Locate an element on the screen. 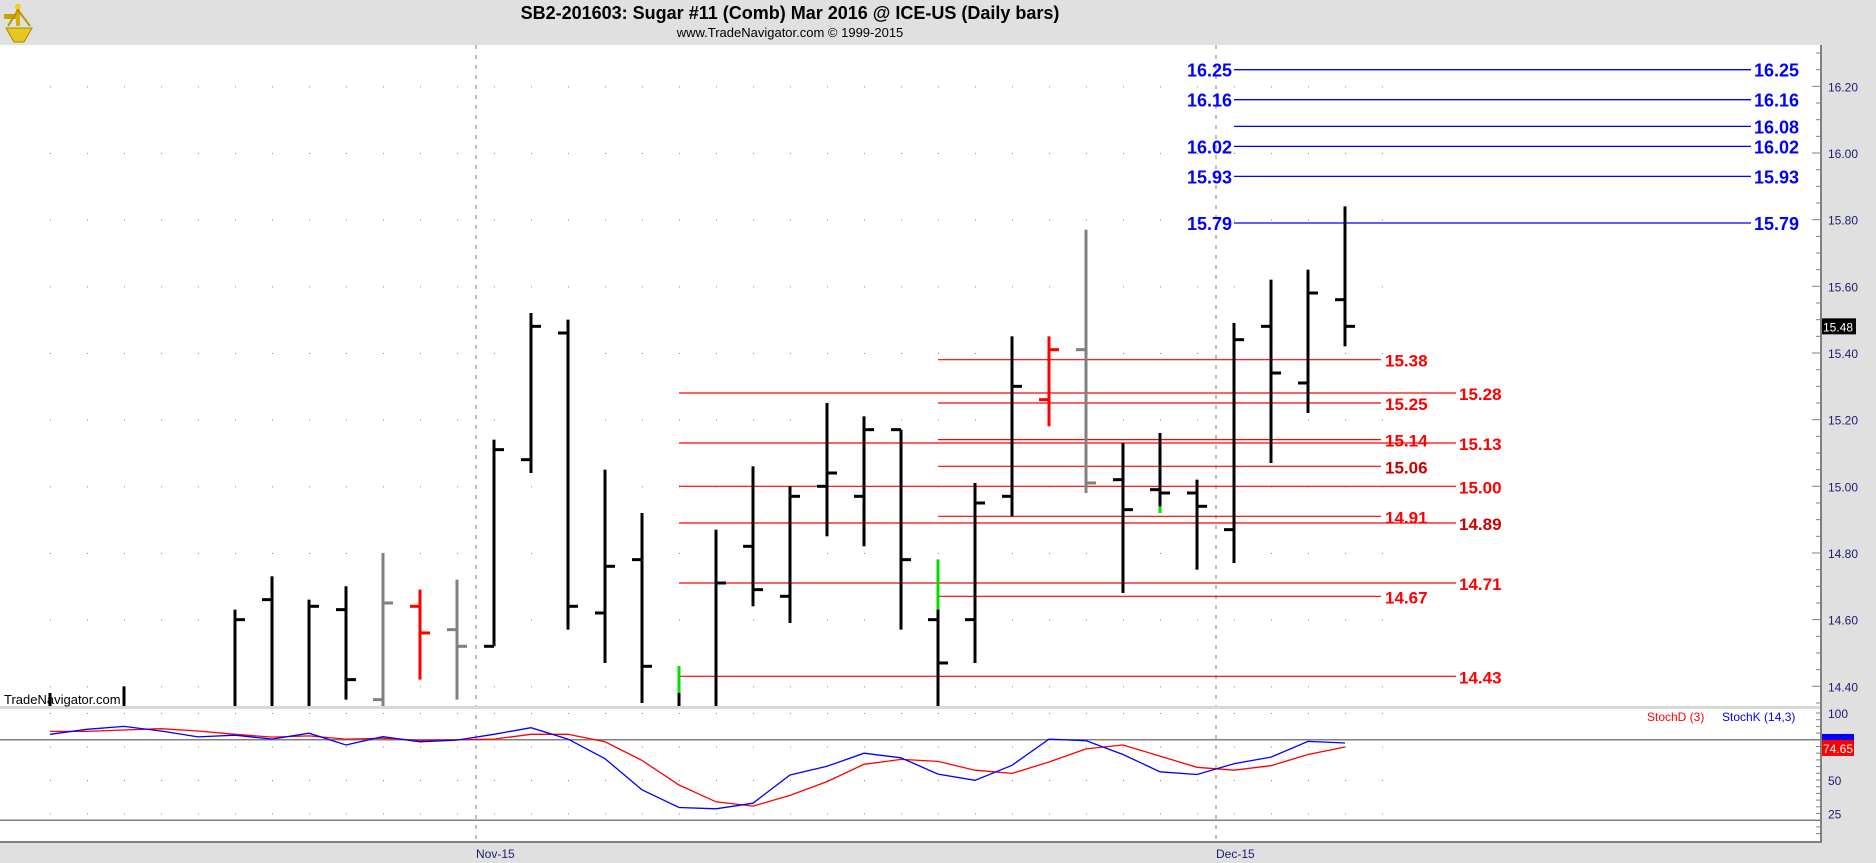 The height and width of the screenshot is (863, 1876). price-axis-label: 15.00 is located at coordinates (1843, 487).